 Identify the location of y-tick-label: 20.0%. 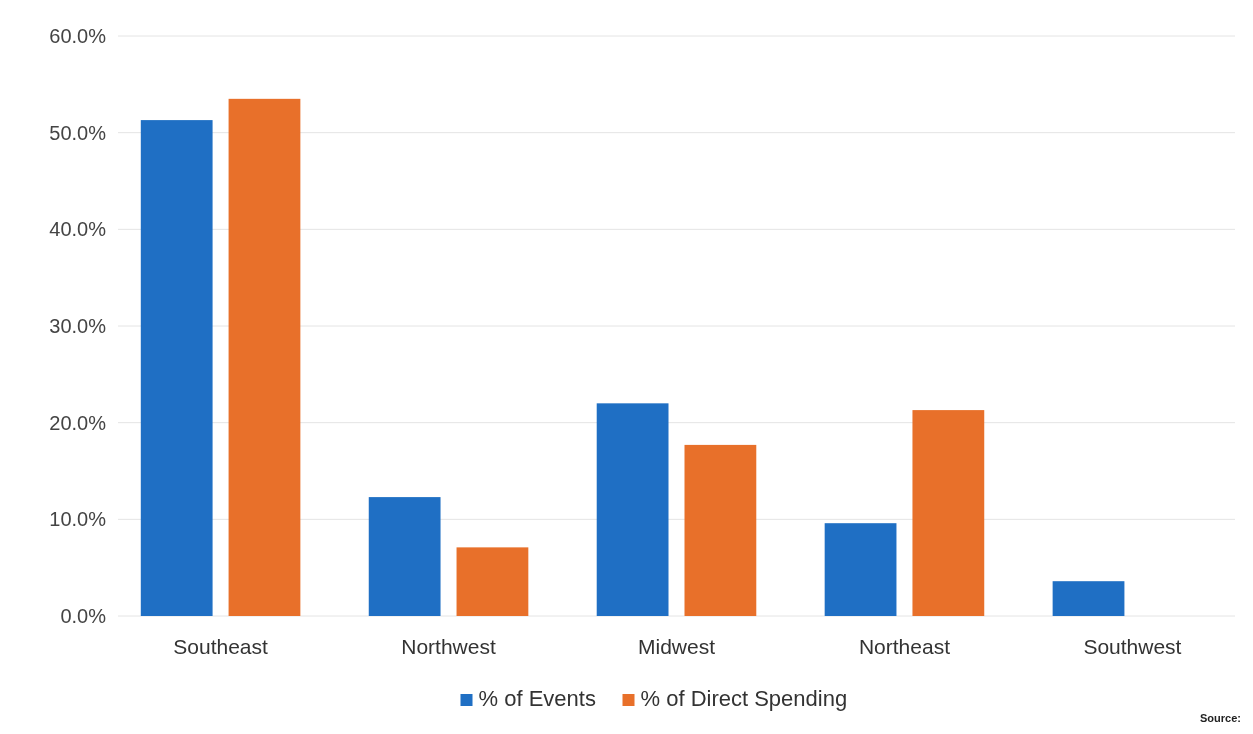
(78, 422).